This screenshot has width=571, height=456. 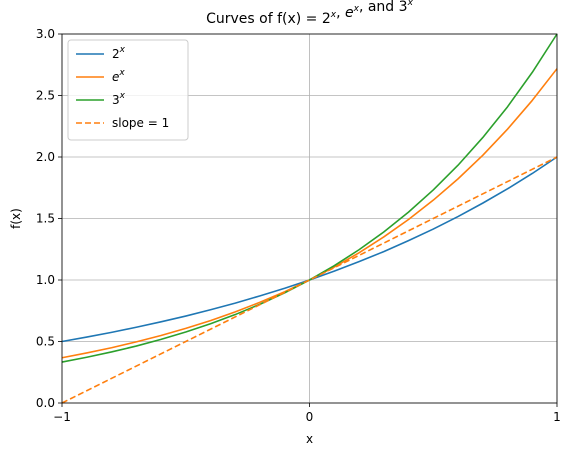 What do you see at coordinates (140, 123) in the screenshot?
I see `legend-label-3: slope = 1` at bounding box center [140, 123].